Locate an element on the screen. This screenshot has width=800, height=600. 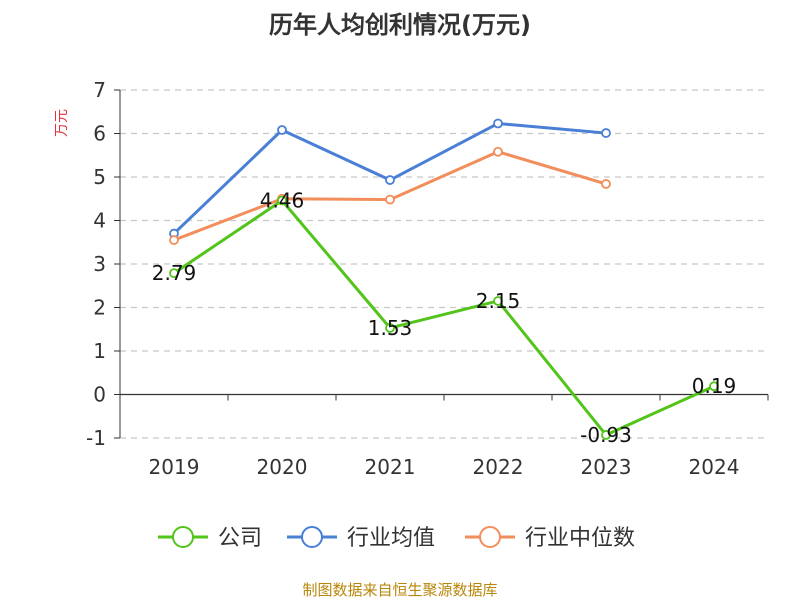
legend-label-1: 行业均值 is located at coordinates (391, 538).